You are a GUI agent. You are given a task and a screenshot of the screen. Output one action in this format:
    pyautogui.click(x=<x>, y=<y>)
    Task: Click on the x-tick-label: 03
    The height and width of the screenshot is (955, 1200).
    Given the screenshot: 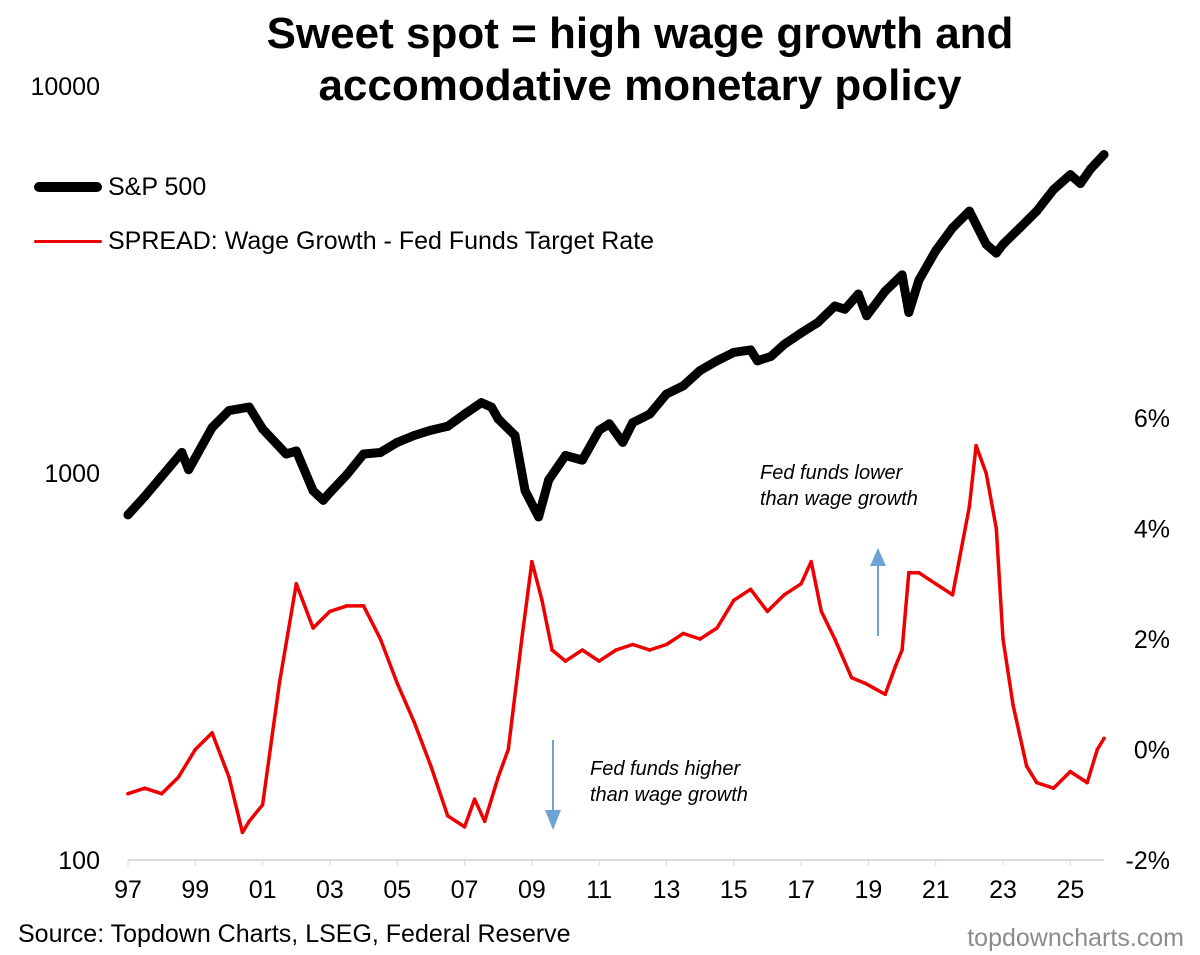 What is the action you would take?
    pyautogui.click(x=330, y=890)
    